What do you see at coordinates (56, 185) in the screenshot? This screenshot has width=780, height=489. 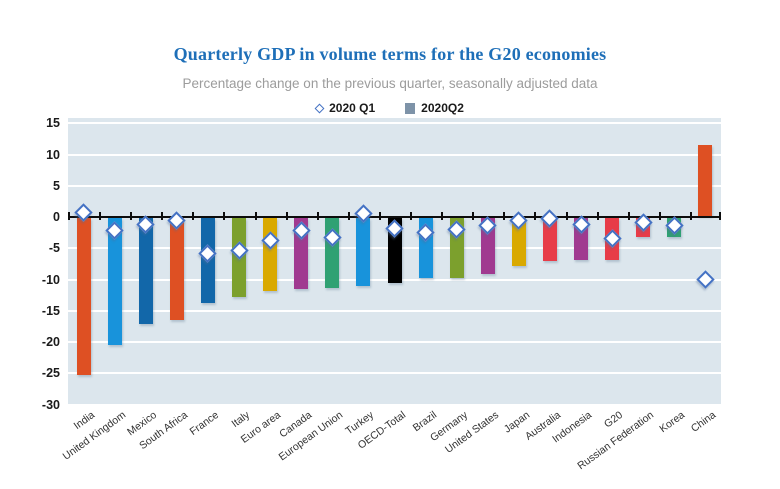 I see `y-tick-label: 5` at bounding box center [56, 185].